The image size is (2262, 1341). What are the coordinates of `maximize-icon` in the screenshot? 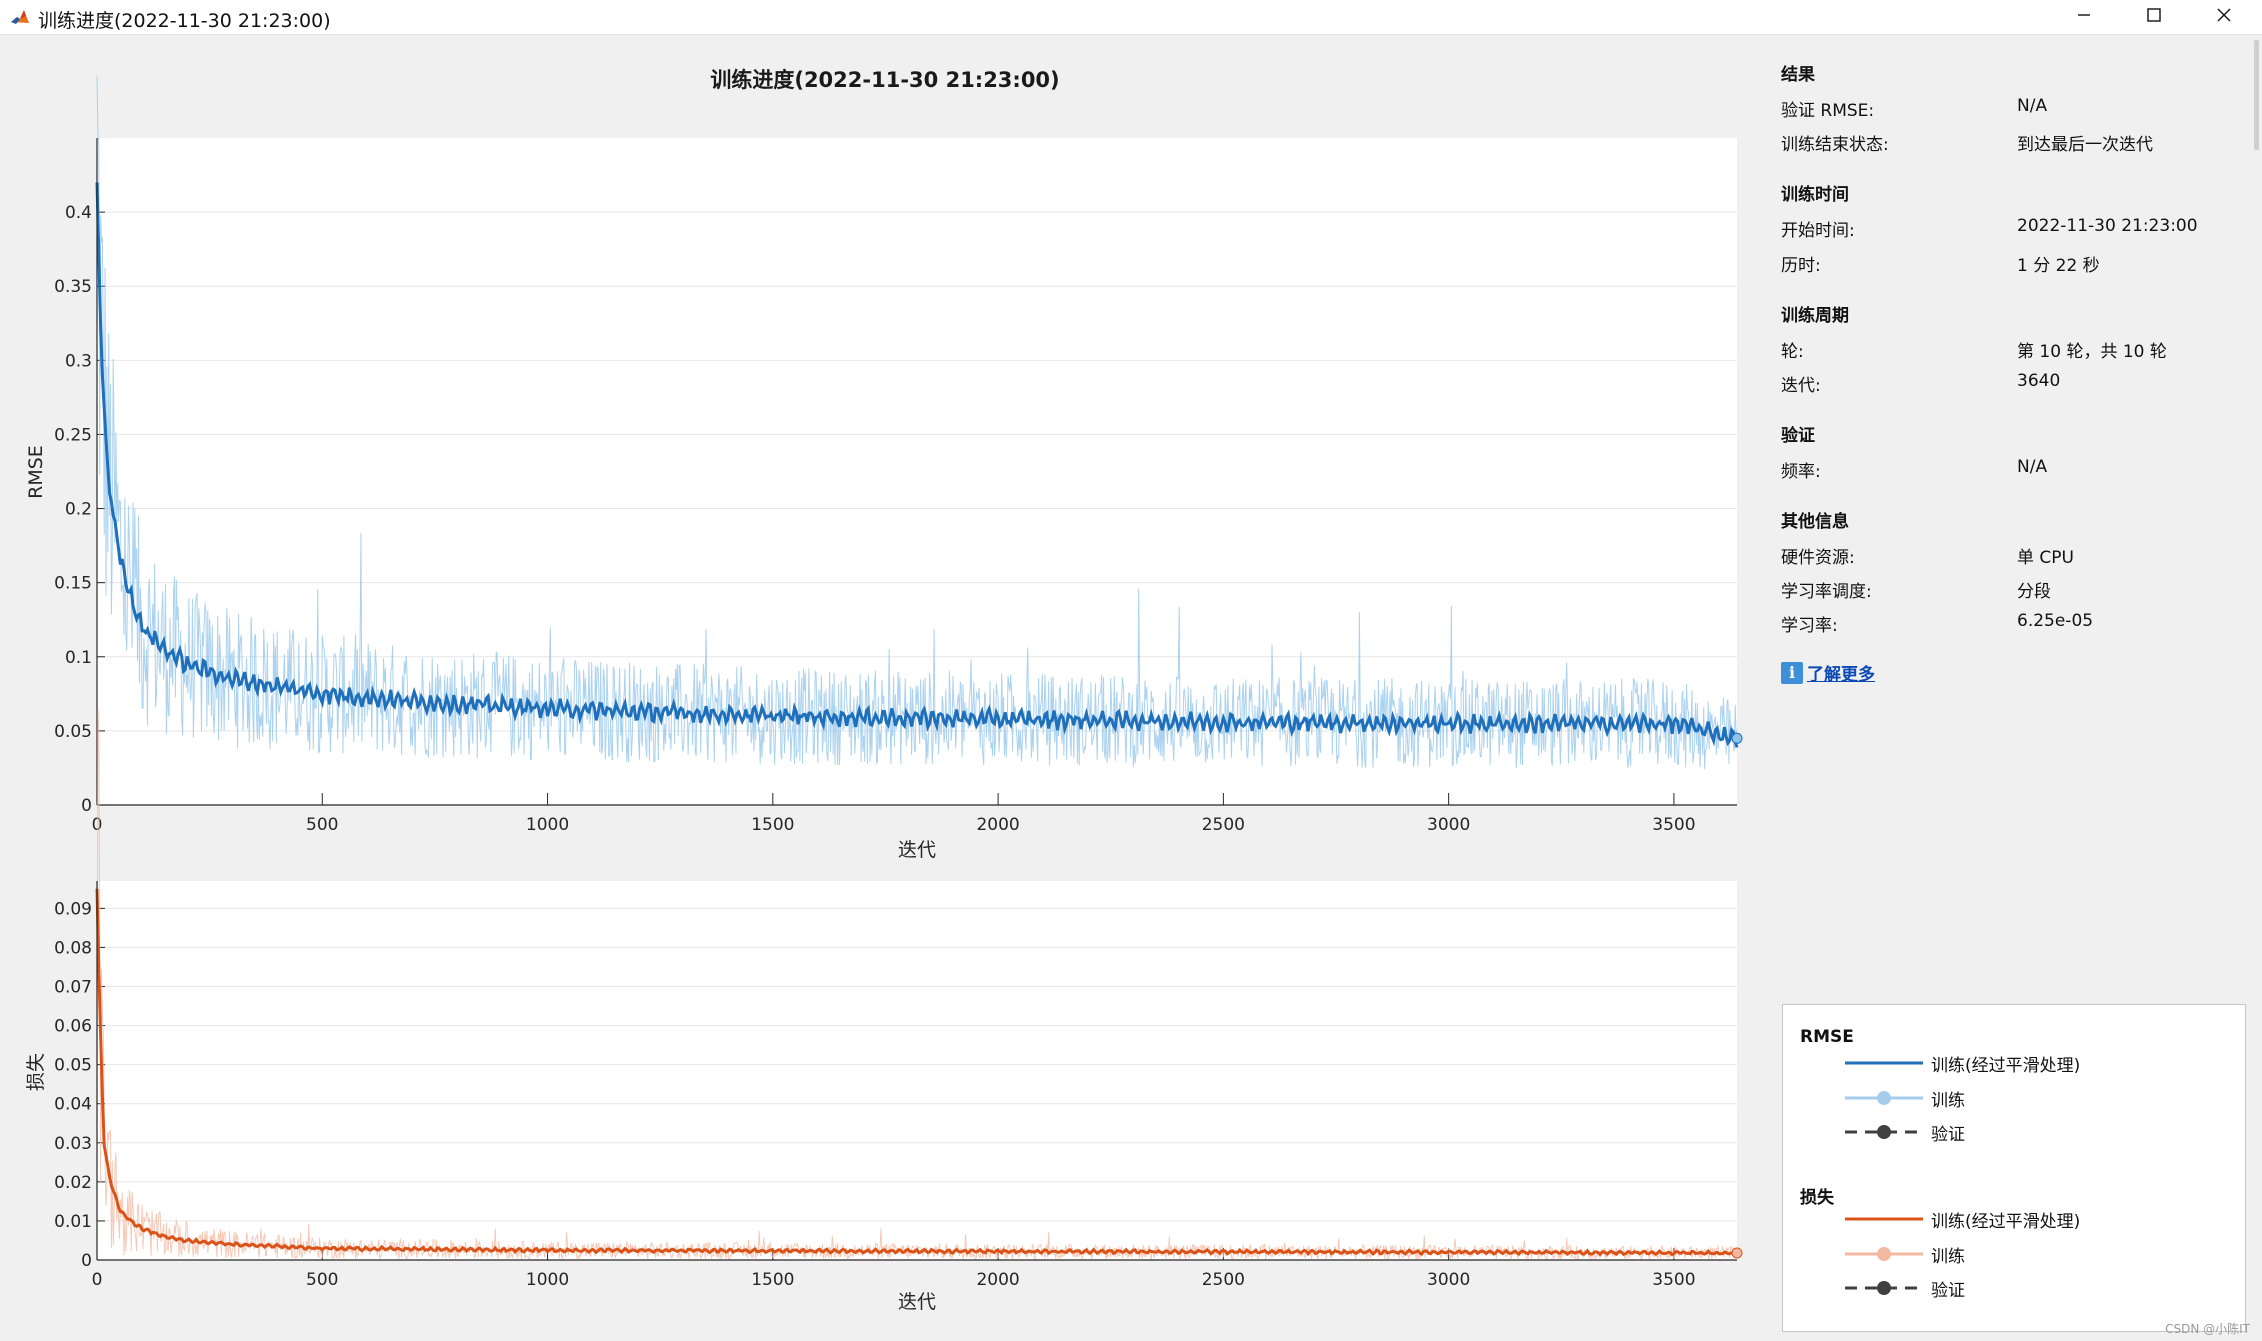 It's located at (2154, 17).